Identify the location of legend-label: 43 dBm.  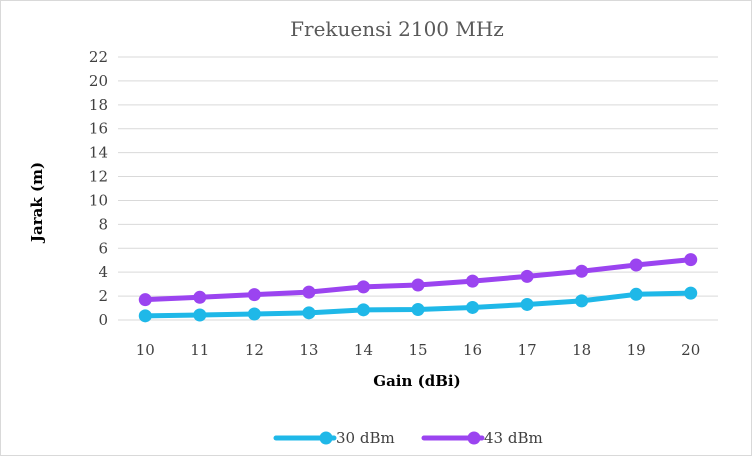
(513, 438).